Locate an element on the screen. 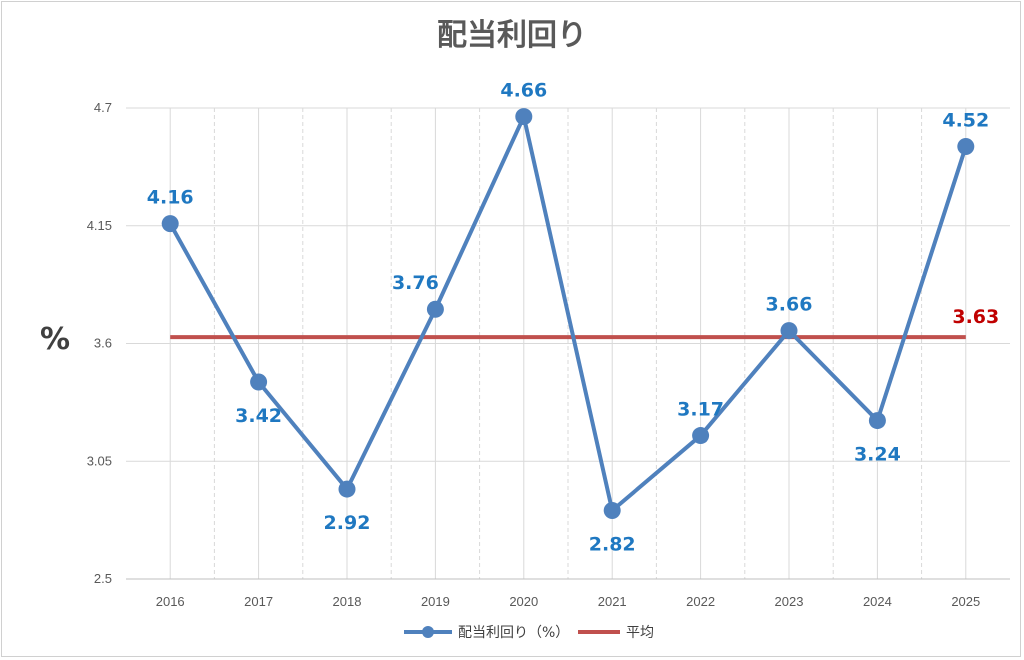  x-tick-label: 2023 is located at coordinates (789, 601).